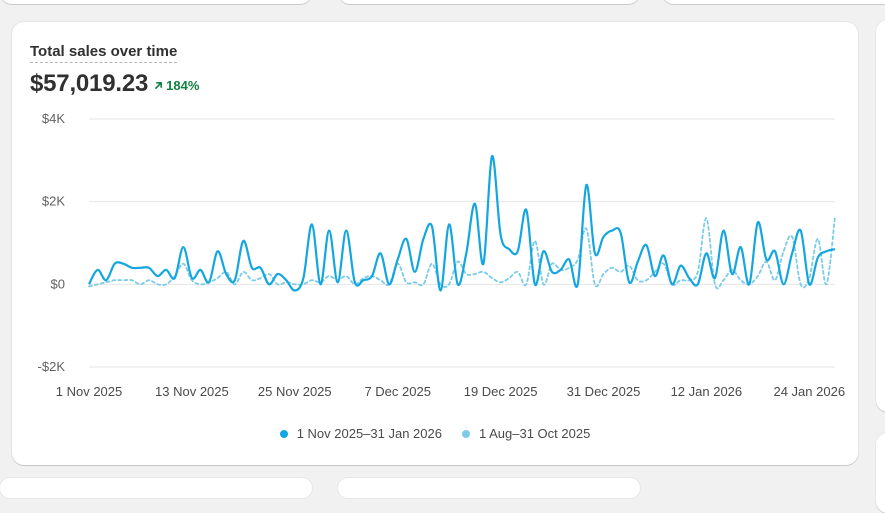 The image size is (885, 513). I want to click on x-tick-label: 7 Dec 2025, so click(397, 391).